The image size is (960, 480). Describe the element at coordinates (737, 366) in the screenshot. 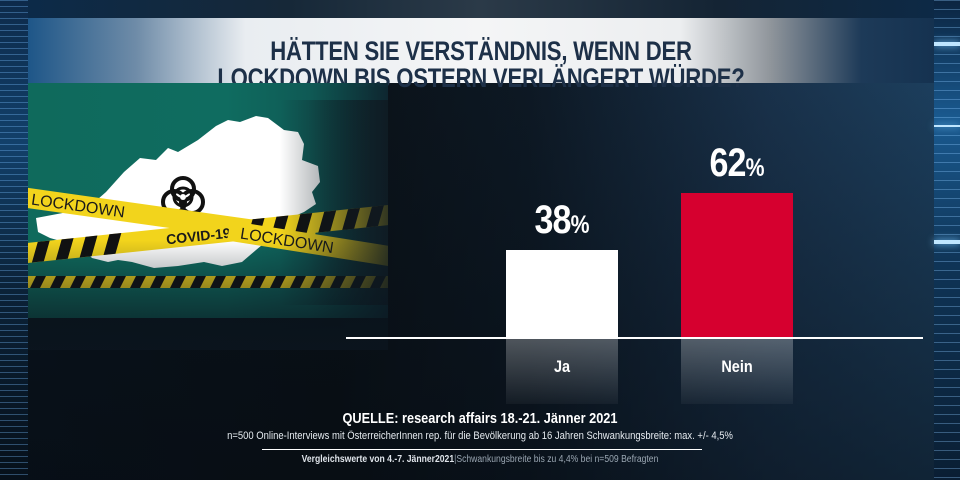

I see `category-label-nein: Nein` at that location.